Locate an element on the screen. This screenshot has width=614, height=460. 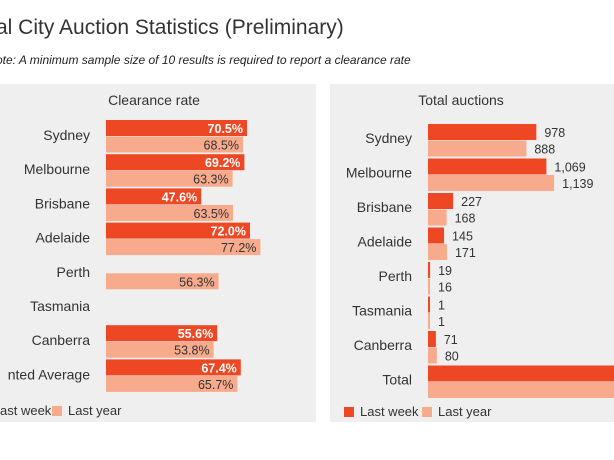
bar-last-week-total is located at coordinates (521, 373).